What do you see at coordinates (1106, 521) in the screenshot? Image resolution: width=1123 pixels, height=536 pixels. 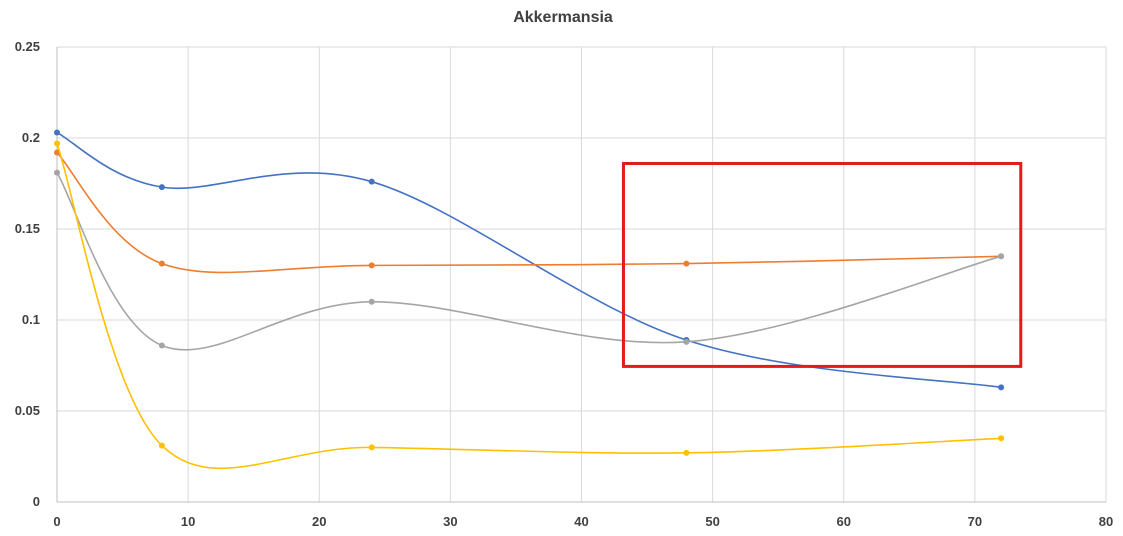 I see `x-tick-label: 80` at bounding box center [1106, 521].